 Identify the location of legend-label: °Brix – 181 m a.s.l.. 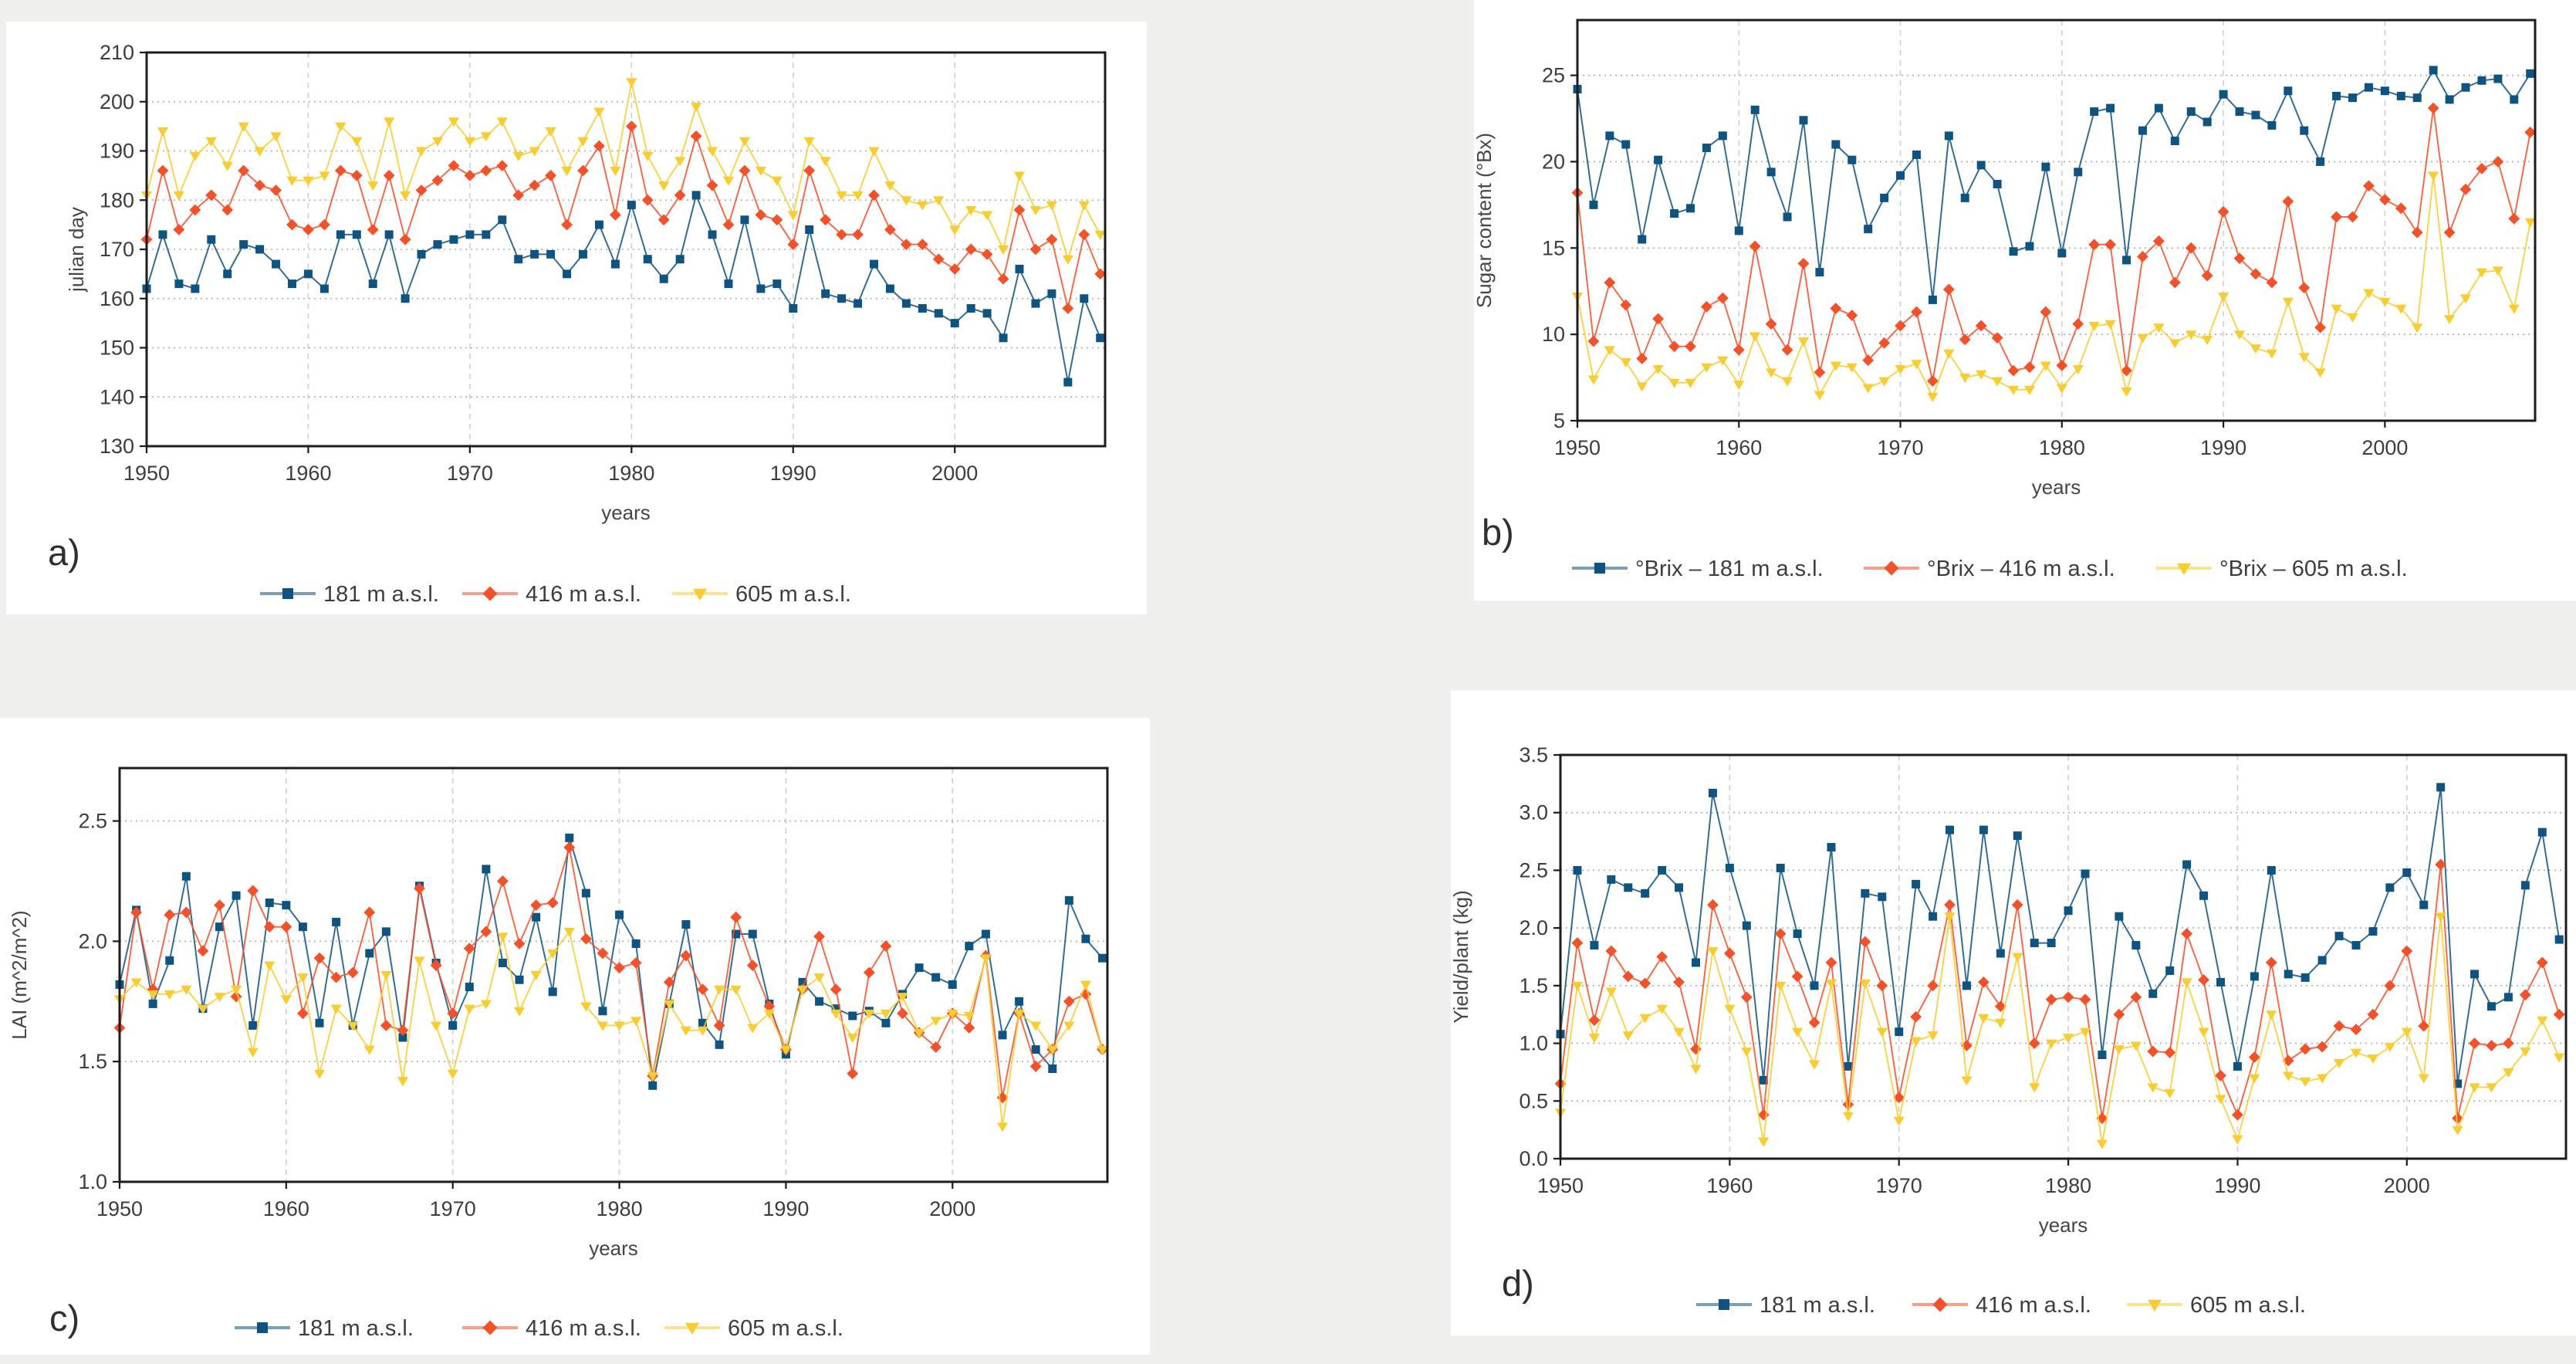
(1729, 569).